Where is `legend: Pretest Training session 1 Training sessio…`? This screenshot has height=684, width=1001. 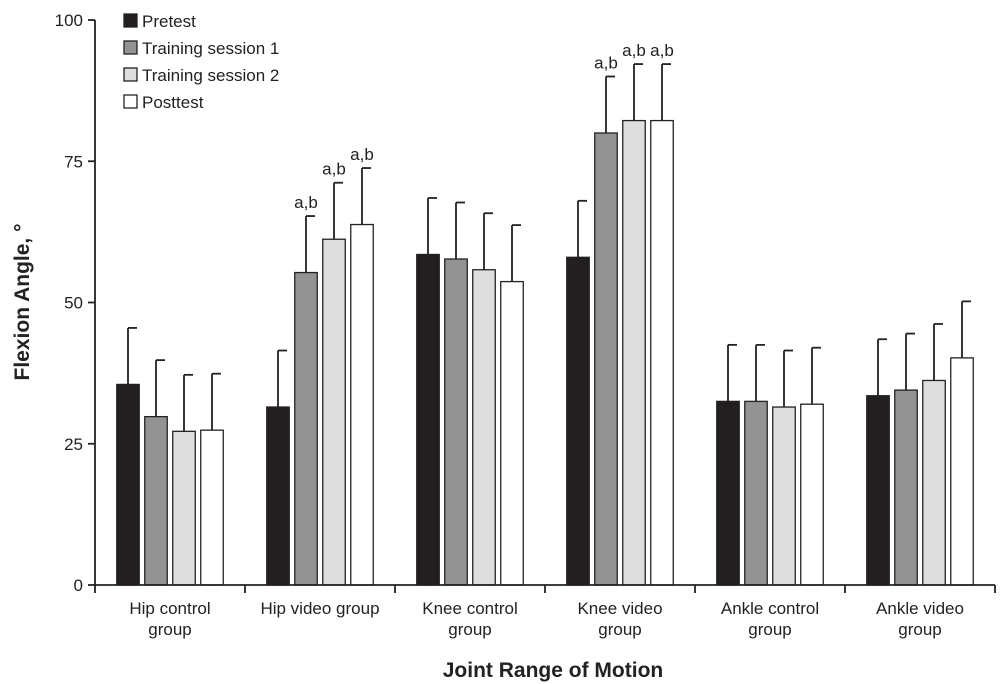
legend: Pretest Training session 1 Training sessio… is located at coordinates (201, 62).